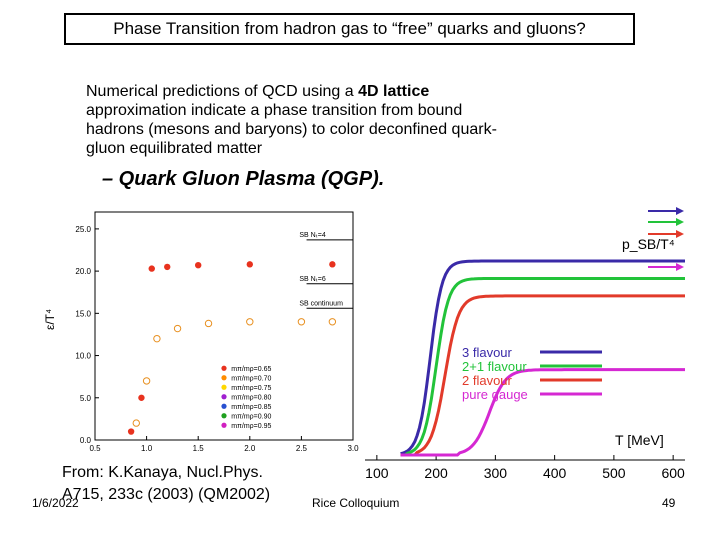 The width and height of the screenshot is (720, 540). I want to click on left-data-points, so click(232, 348).